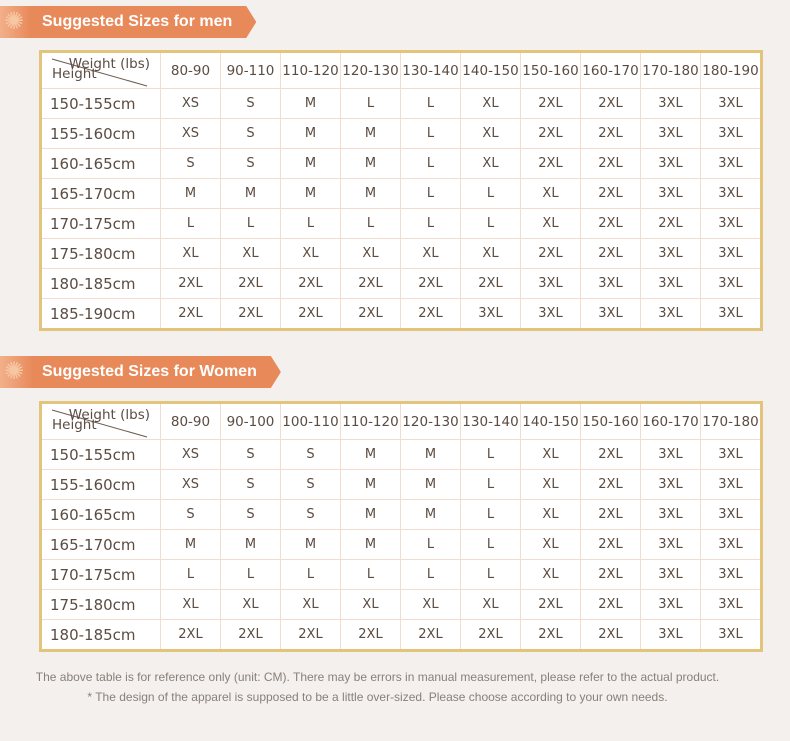  What do you see at coordinates (250, 421) in the screenshot?
I see `weight-column-header: 90-100` at bounding box center [250, 421].